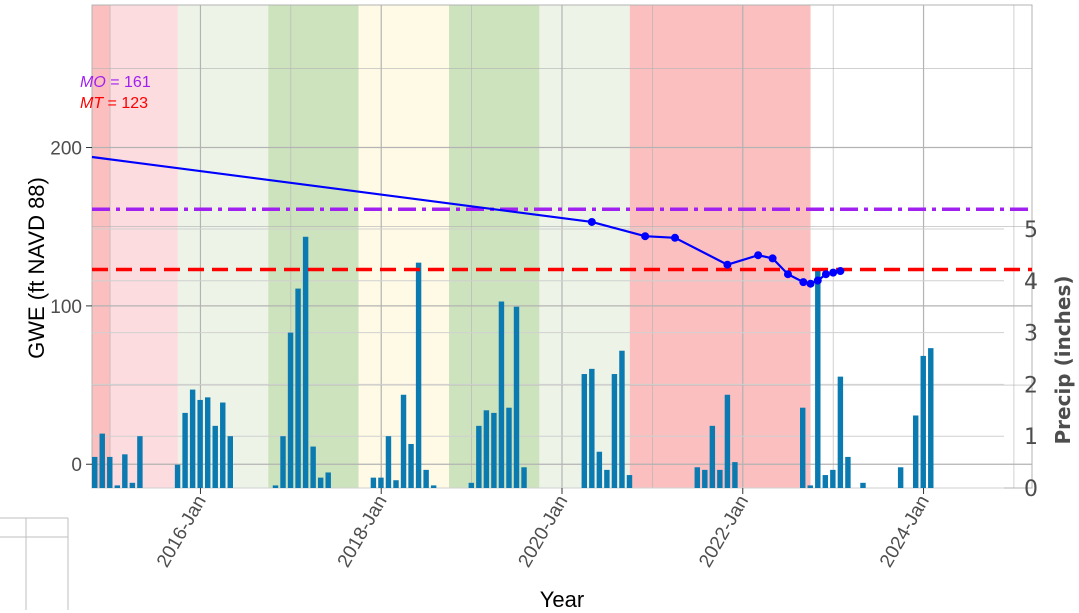 This screenshot has width=1079, height=613. I want to click on mt-annotation: MT = 123, so click(114, 103).